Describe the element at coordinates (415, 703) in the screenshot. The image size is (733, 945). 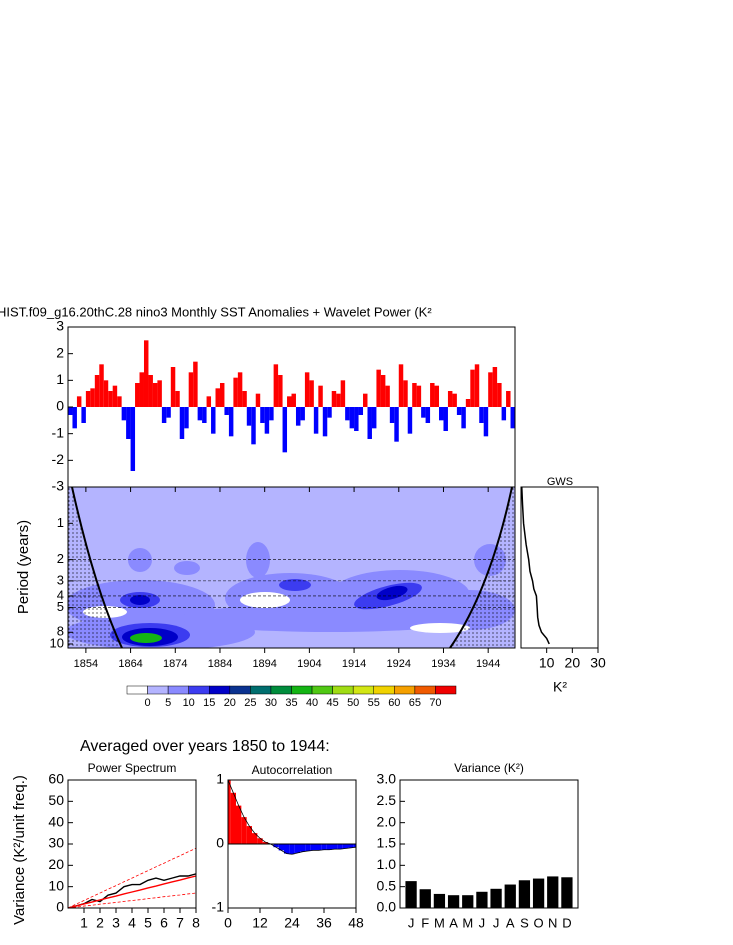
I see `colorbar-label: 65` at that location.